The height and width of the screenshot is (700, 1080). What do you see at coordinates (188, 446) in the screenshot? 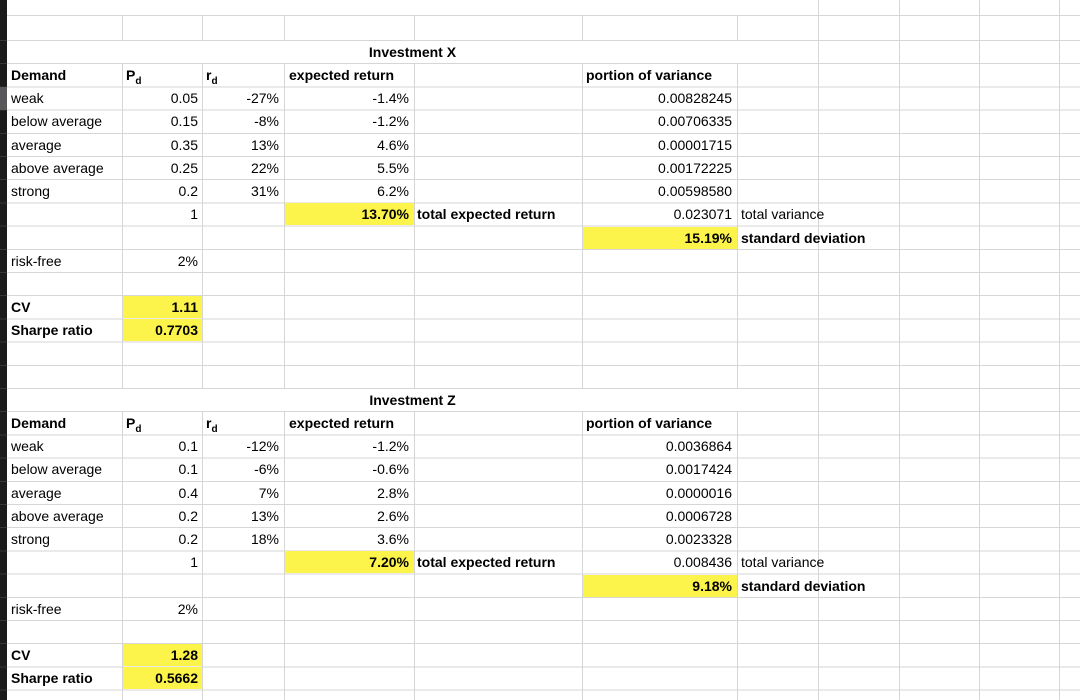
I see `invz-row-weak-p: 0.1` at bounding box center [188, 446].